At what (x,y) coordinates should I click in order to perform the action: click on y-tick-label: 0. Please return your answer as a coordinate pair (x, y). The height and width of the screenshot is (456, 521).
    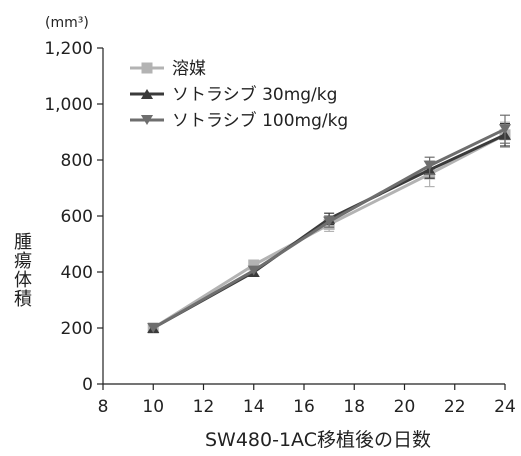
    Looking at the image, I should click on (87, 385).